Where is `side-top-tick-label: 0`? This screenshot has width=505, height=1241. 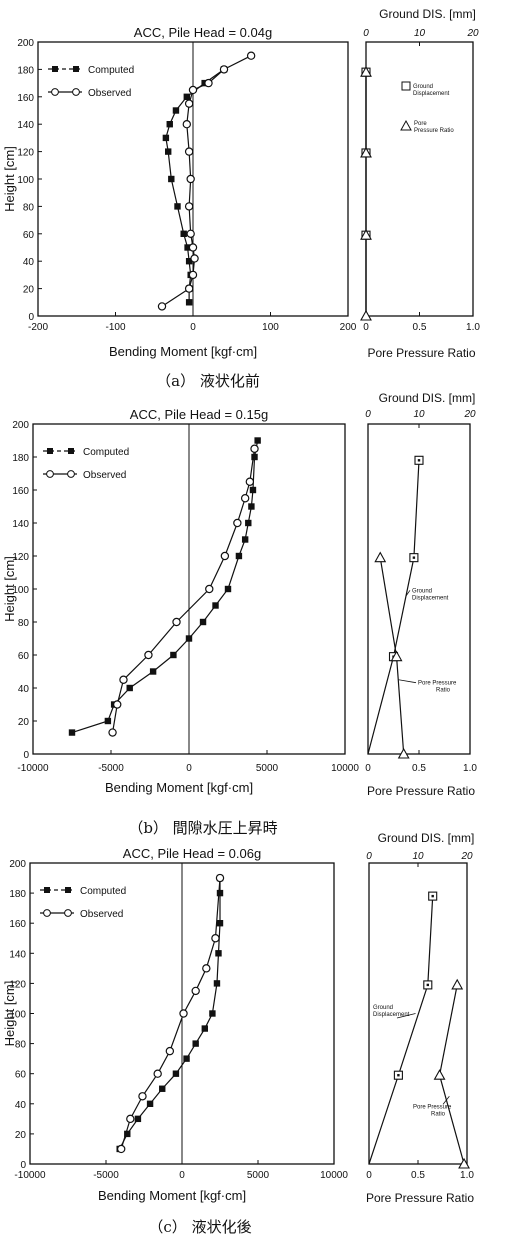 side-top-tick-label: 0 is located at coordinates (369, 856).